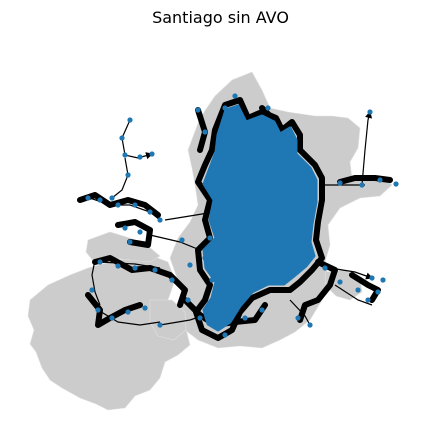  Describe the element at coordinates (317, 291) in the screenshot. I see `cluster-outline-east` at that location.